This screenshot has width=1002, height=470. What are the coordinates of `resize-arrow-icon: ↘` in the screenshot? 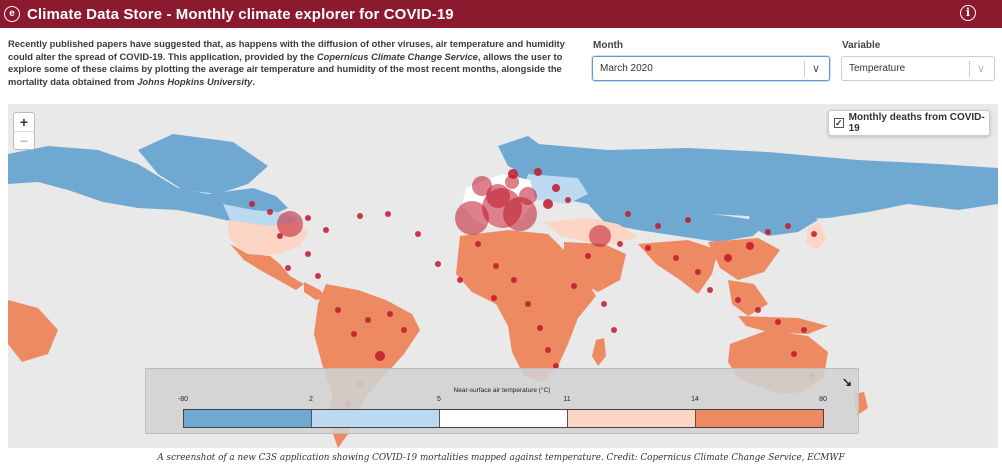 It's located at (846, 382).